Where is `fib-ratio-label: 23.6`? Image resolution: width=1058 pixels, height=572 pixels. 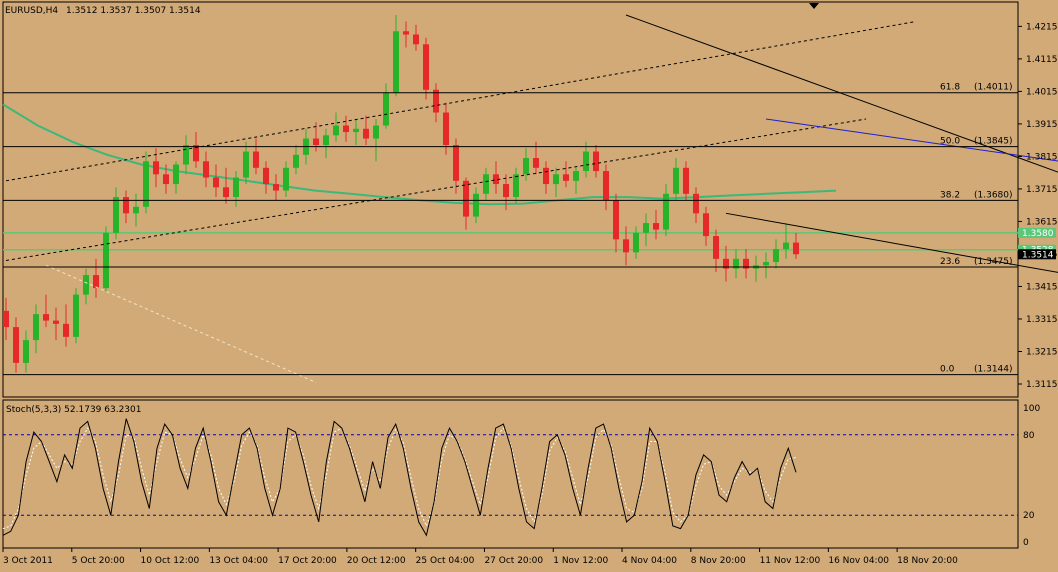 fib-ratio-label: 23.6 is located at coordinates (950, 262).